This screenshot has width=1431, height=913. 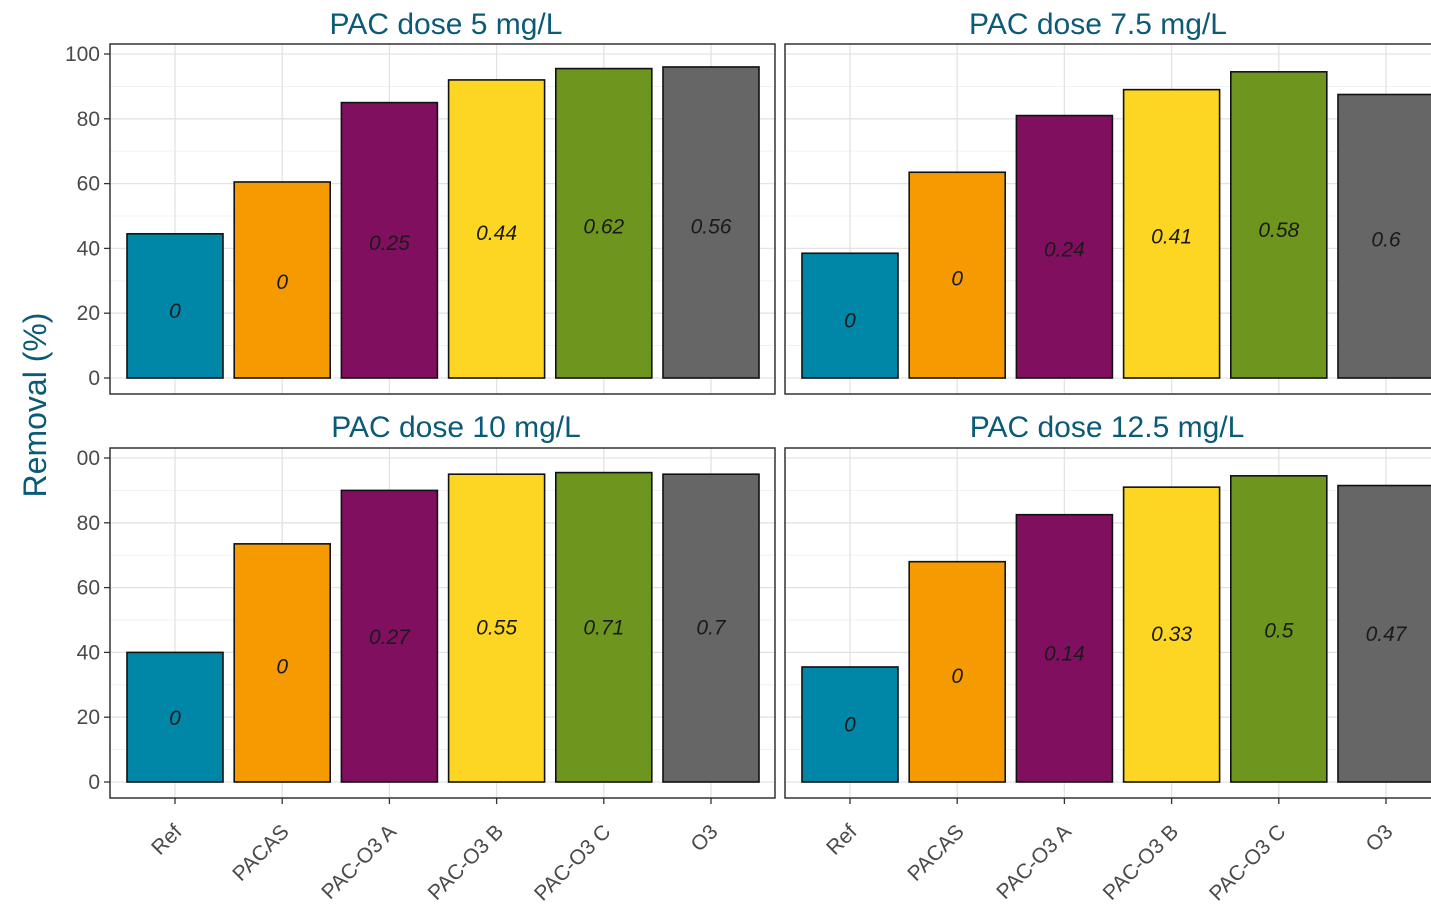 What do you see at coordinates (711, 227) in the screenshot?
I see `bar-value-label: 0.56` at bounding box center [711, 227].